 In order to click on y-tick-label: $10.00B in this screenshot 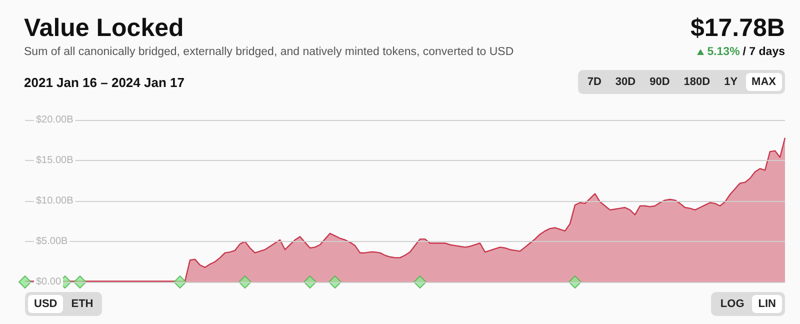, I will do `click(55, 201)`.